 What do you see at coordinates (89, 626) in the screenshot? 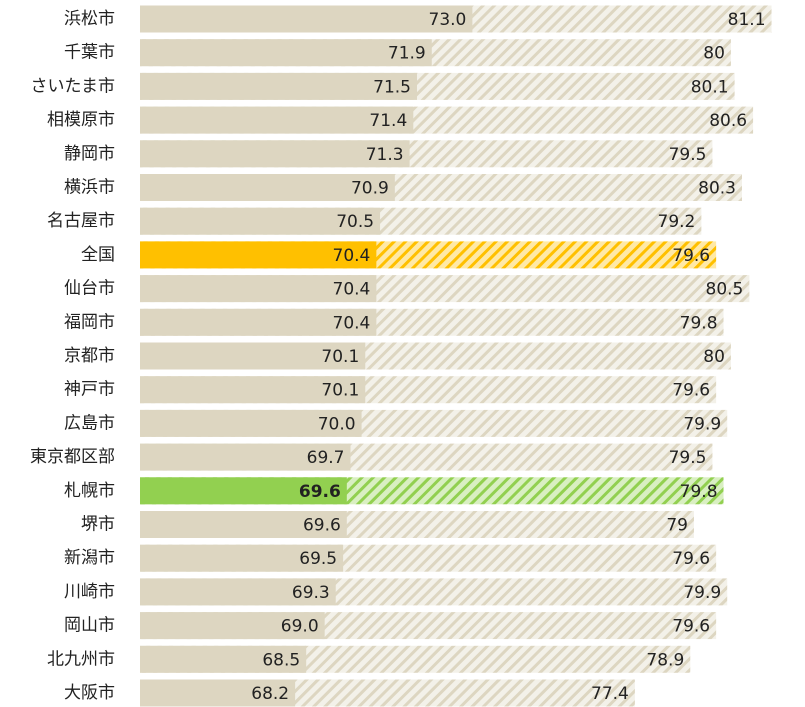
I see `category-label: 岡山市` at bounding box center [89, 626].